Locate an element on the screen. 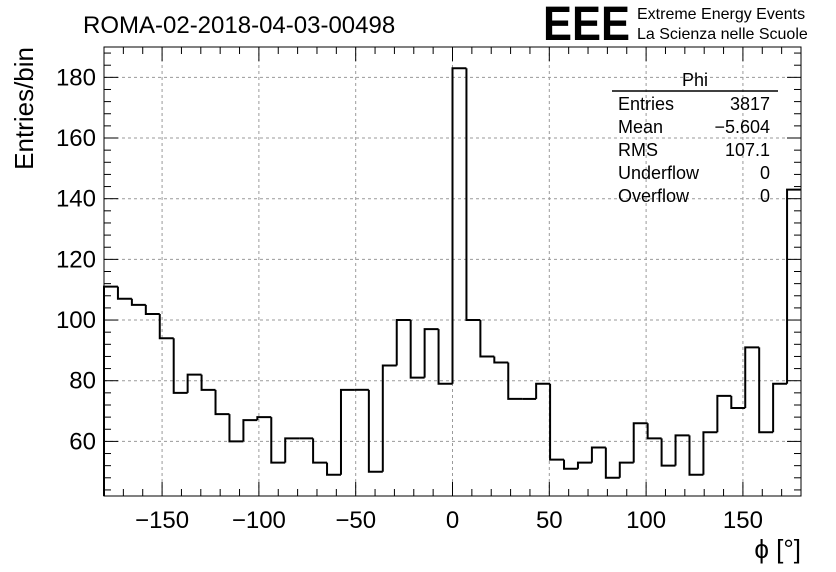 Image resolution: width=836 pixels, height=572 pixels. x-tick-label: −100 is located at coordinates (259, 520).